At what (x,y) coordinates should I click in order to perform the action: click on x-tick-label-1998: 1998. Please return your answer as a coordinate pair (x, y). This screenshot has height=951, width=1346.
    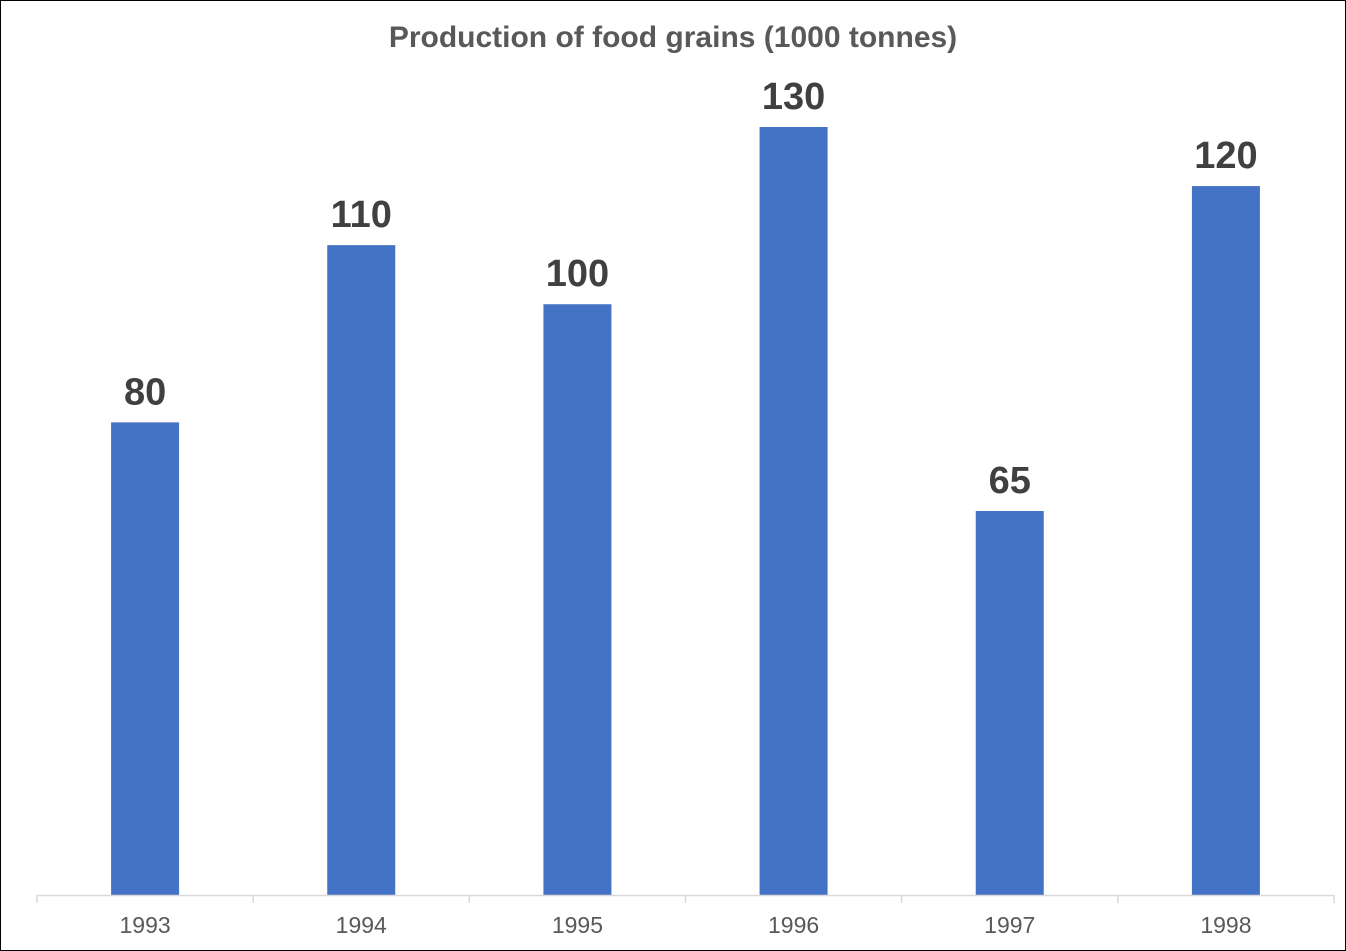
    Looking at the image, I should click on (1225, 925).